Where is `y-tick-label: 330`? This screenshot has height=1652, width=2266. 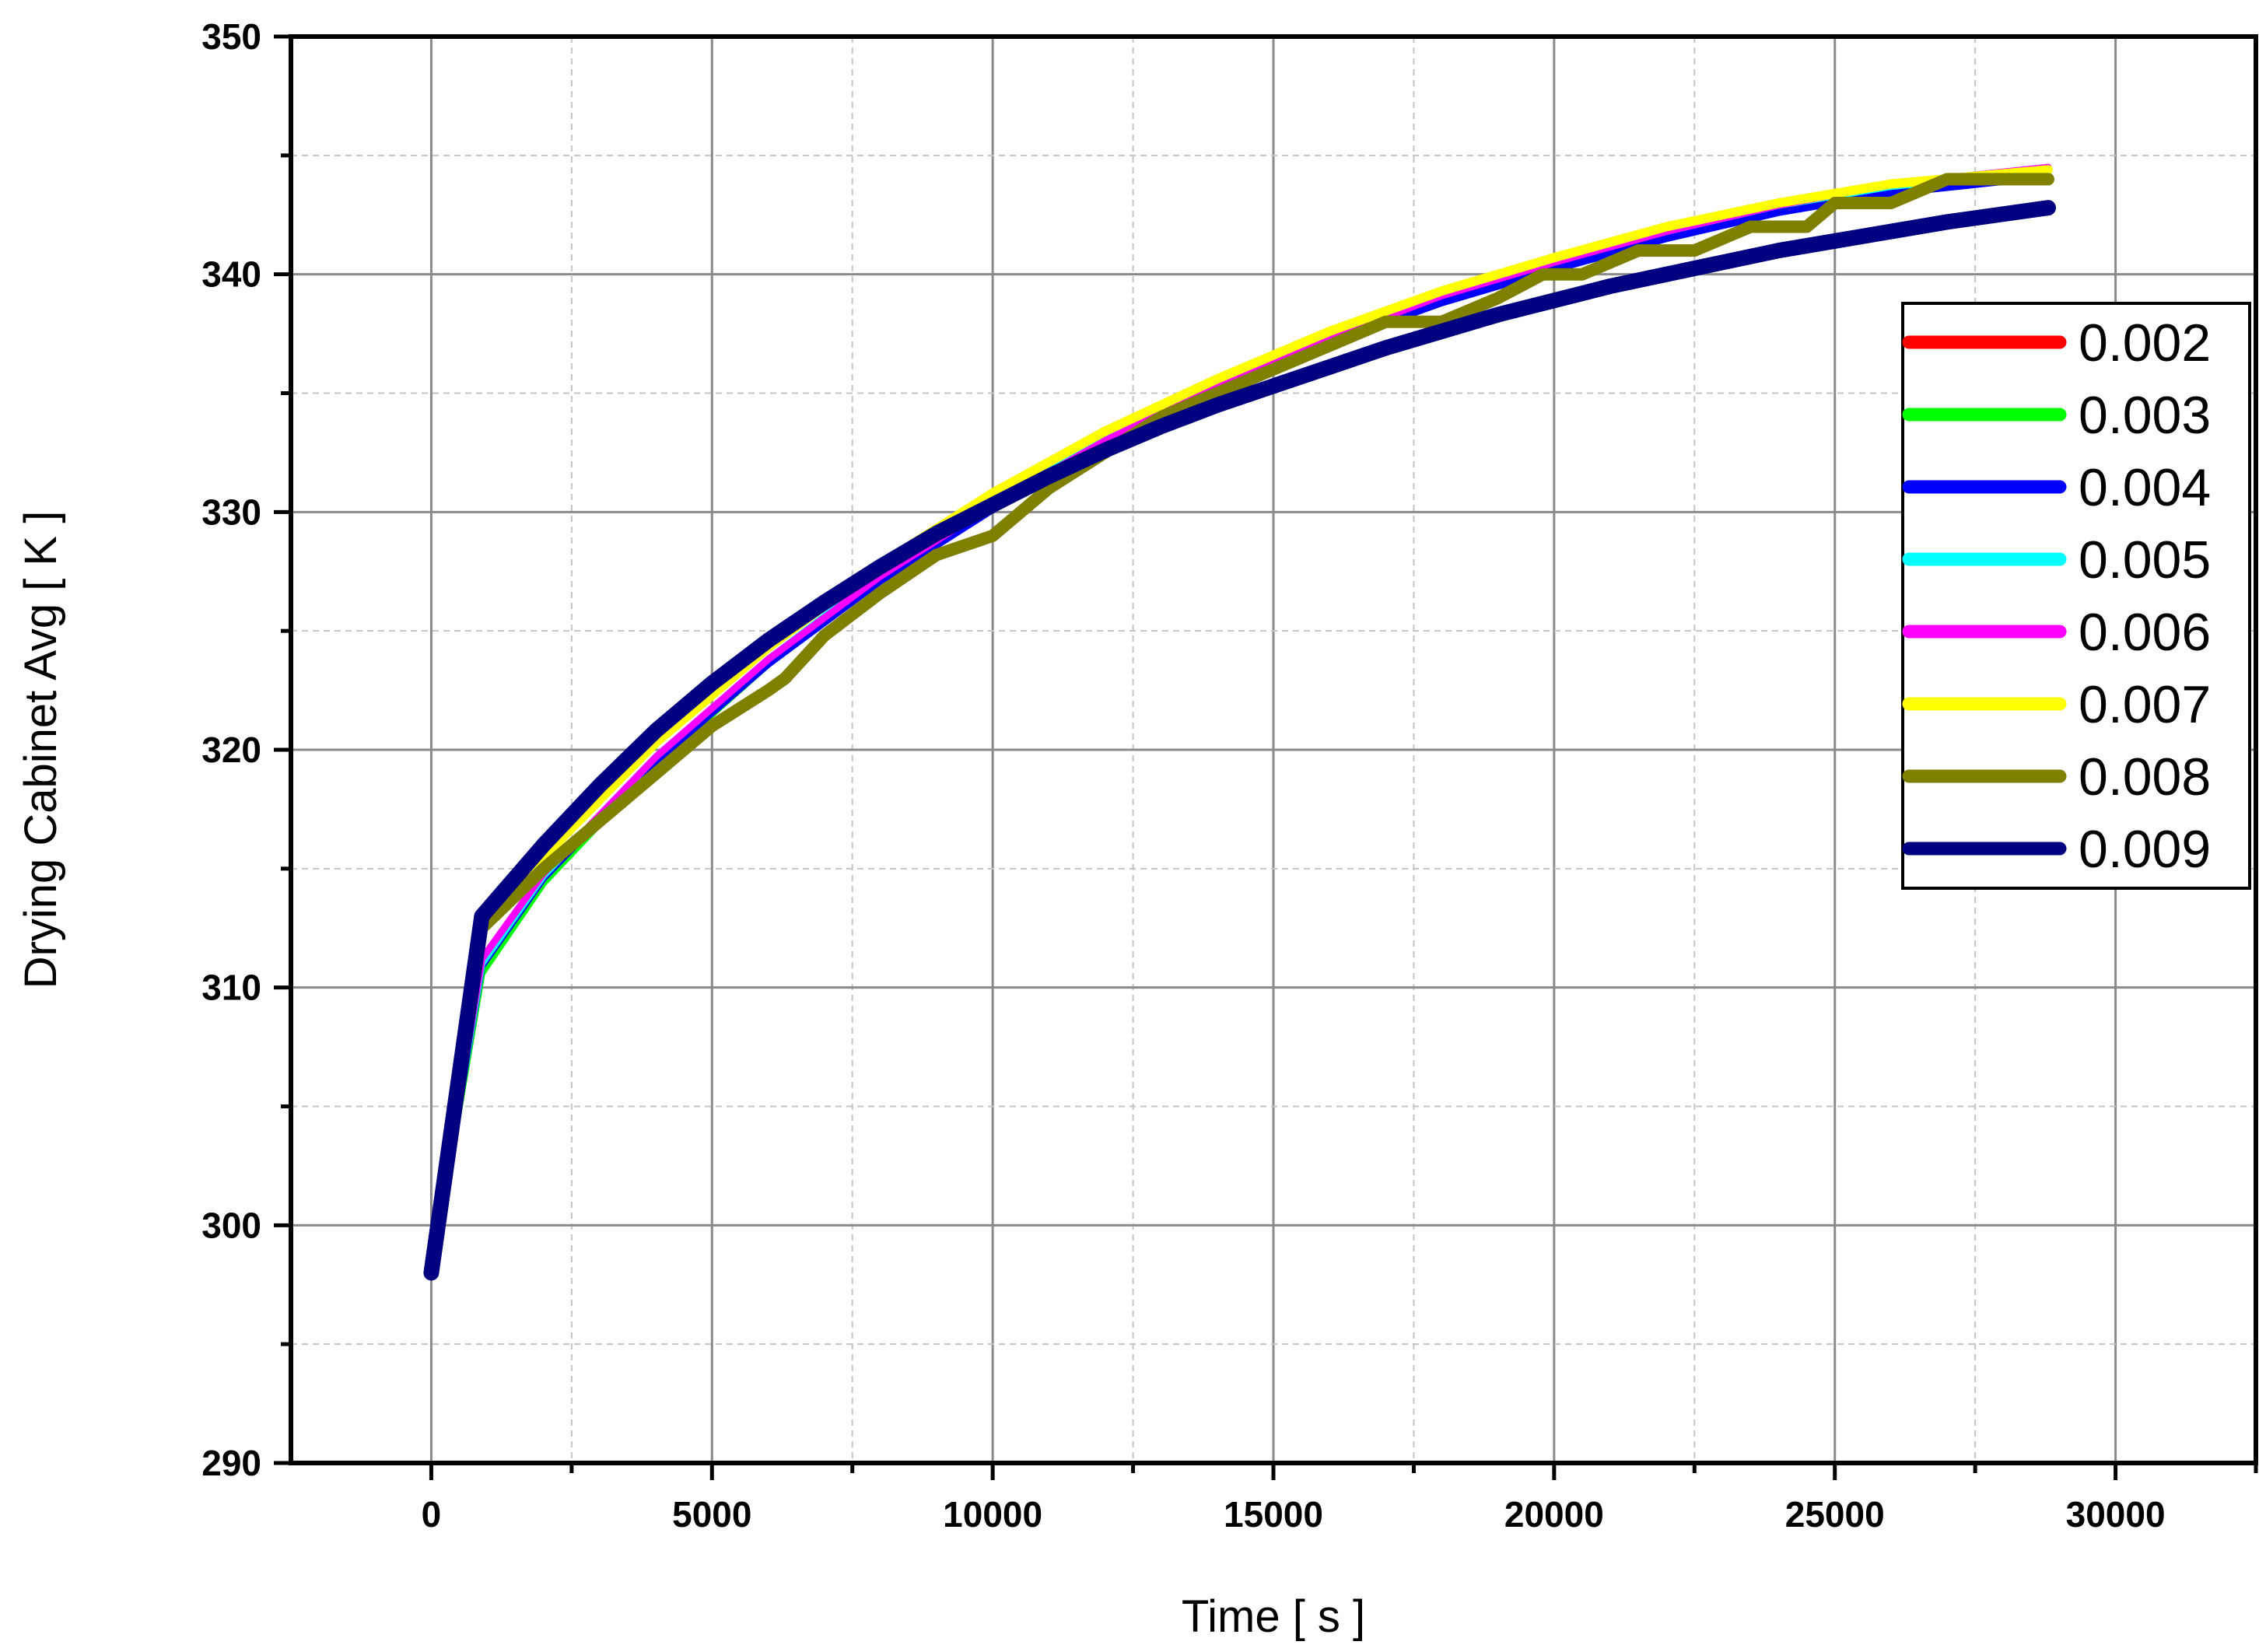 y-tick-label: 330 is located at coordinates (231, 512).